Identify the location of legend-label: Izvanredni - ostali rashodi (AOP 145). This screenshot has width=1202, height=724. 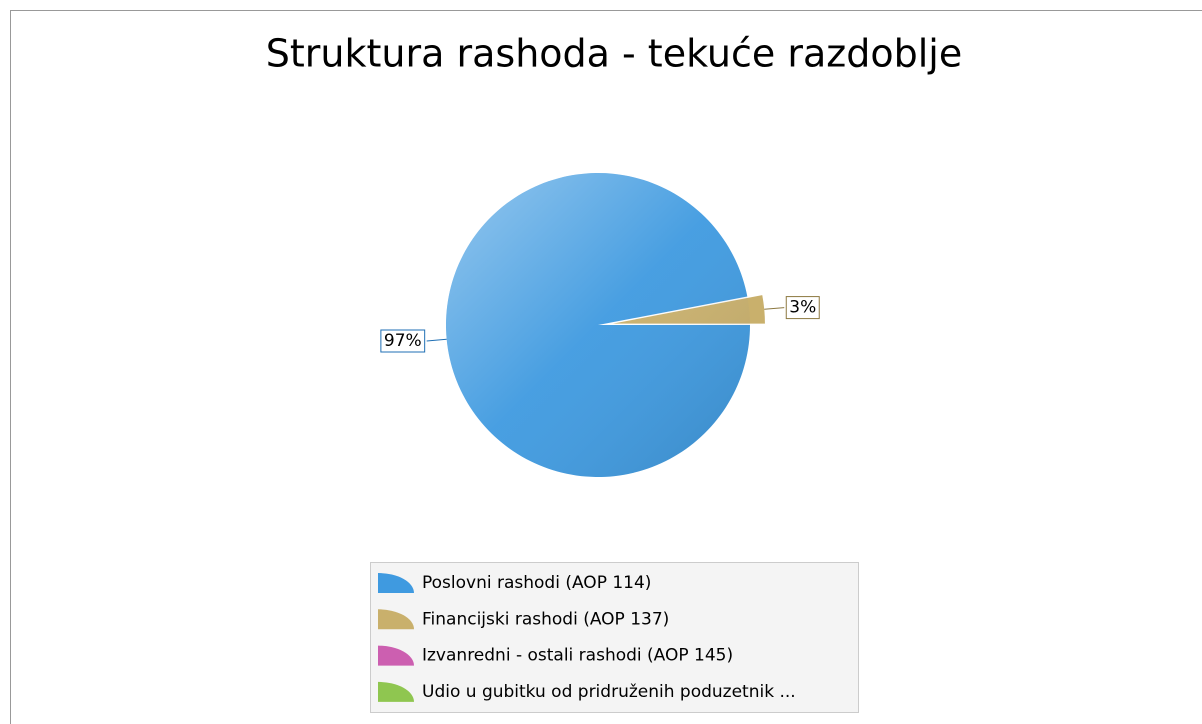
(577, 656).